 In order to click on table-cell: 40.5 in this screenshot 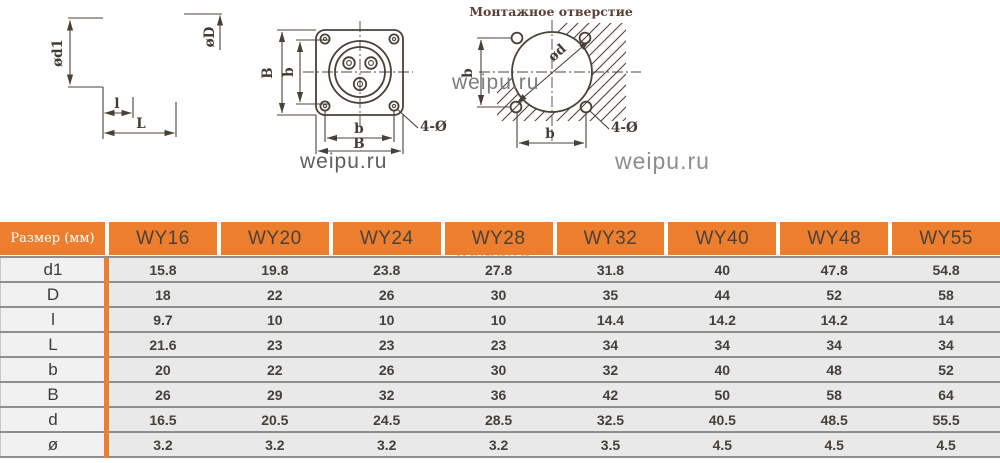, I will do `click(722, 419)`.